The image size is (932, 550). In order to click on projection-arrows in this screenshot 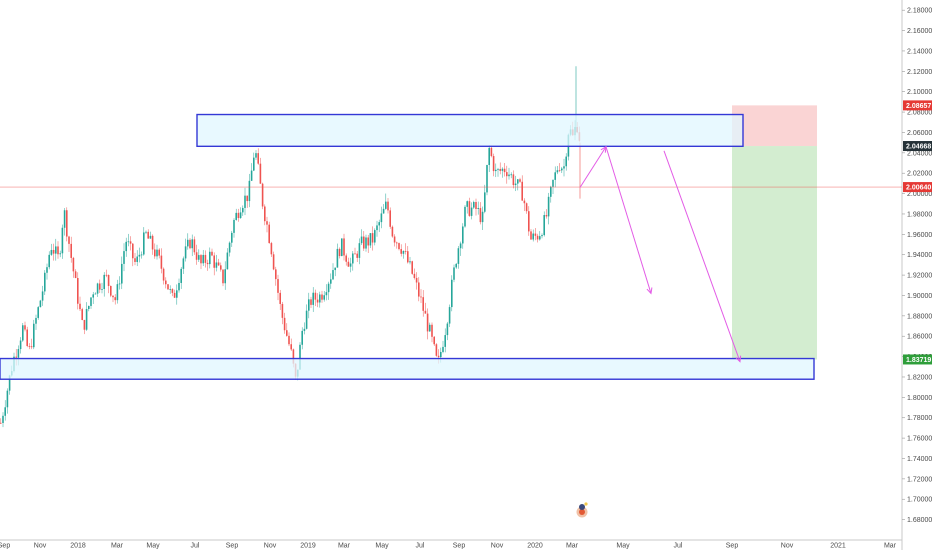, I will do `click(660, 254)`.